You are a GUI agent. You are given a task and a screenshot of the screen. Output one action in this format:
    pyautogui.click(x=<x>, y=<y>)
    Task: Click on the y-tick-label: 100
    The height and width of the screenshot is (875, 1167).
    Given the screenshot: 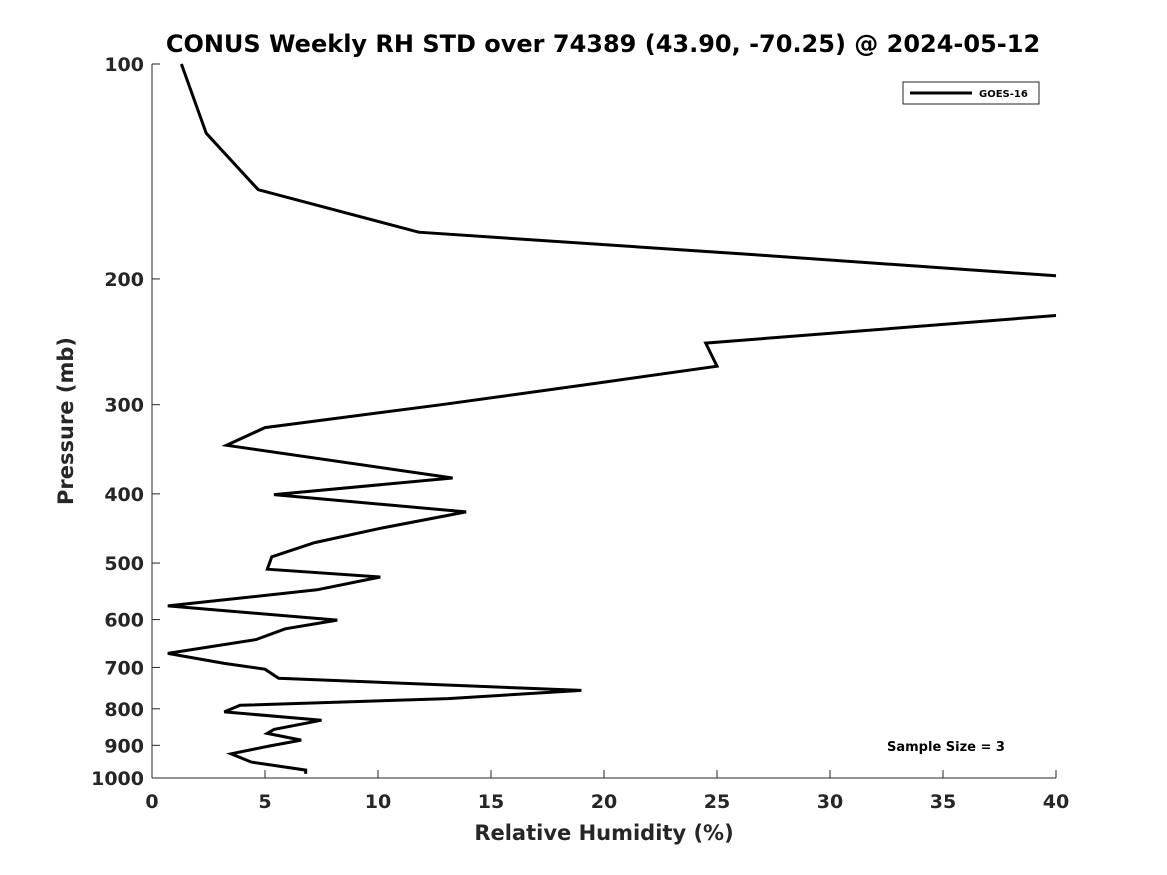 What is the action you would take?
    pyautogui.click(x=124, y=65)
    